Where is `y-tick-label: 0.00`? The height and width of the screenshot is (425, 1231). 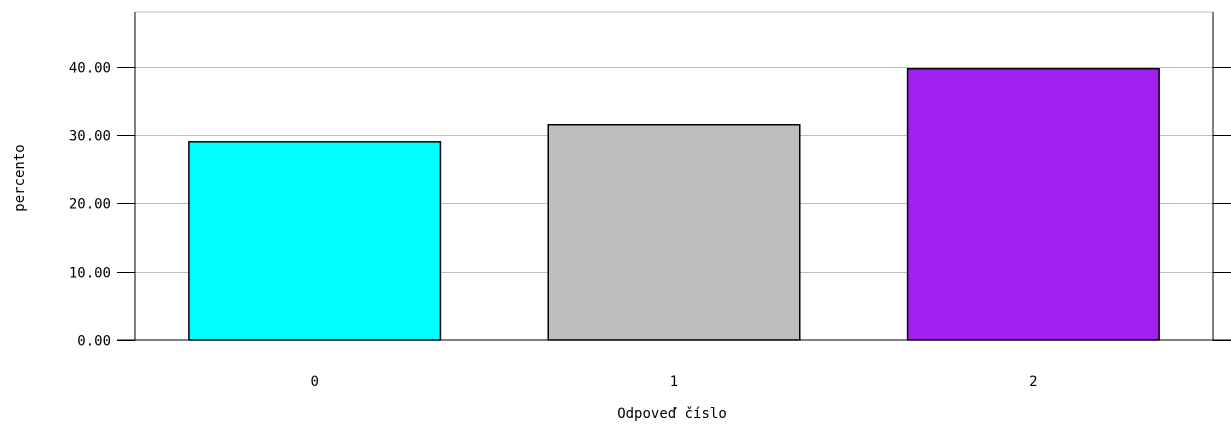 y-tick-label: 0.00 is located at coordinates (94, 342).